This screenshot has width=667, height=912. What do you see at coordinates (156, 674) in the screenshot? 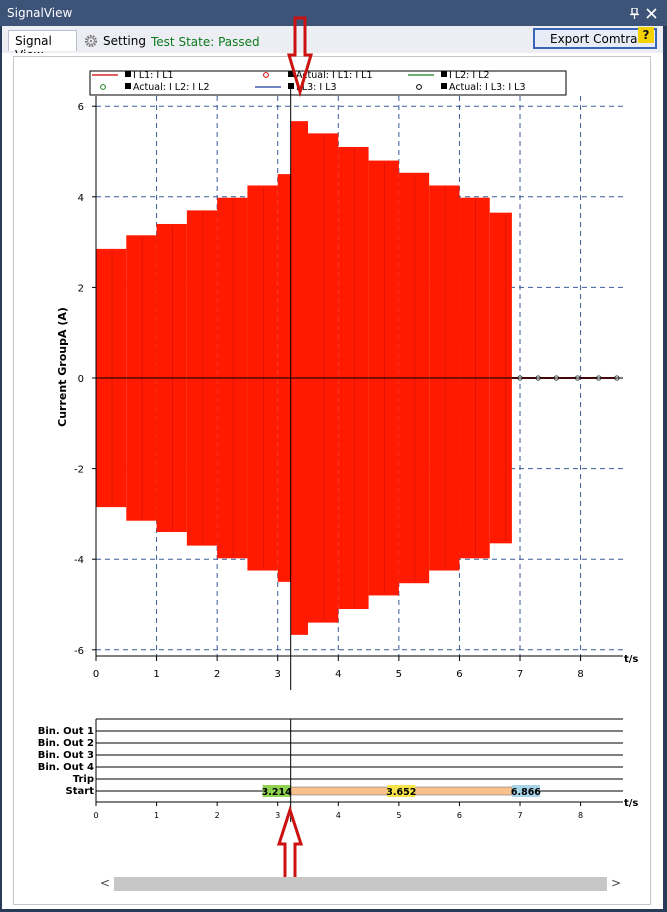
I see `x-tick-label: 1` at bounding box center [156, 674].